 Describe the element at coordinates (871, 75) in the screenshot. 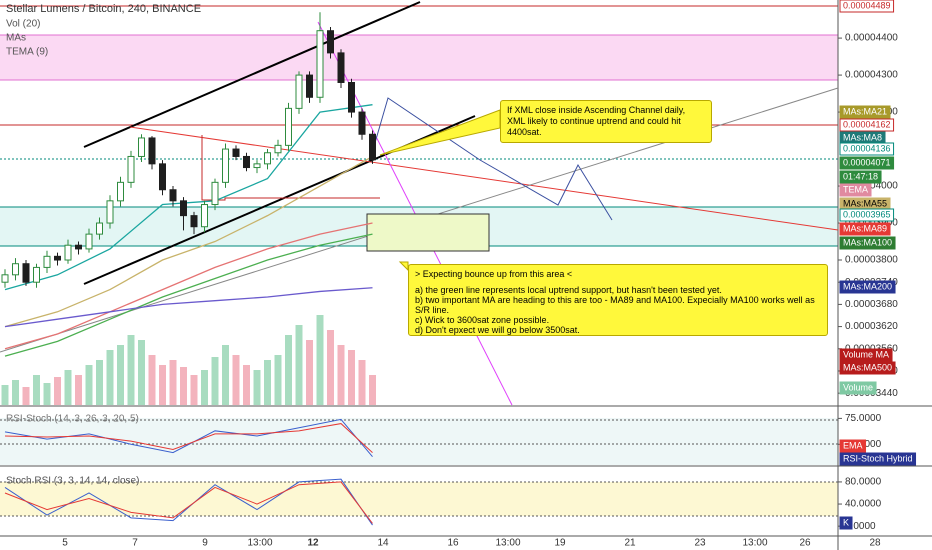

I see `y-tick-label: 0.00004300` at that location.